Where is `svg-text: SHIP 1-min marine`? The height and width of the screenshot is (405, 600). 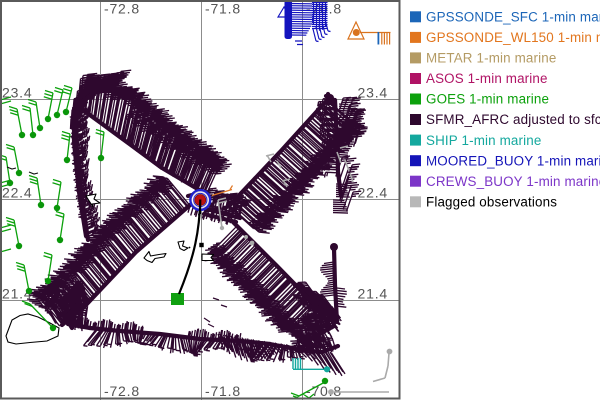
svg-text: SHIP 1-min marine is located at coordinates (483, 140).